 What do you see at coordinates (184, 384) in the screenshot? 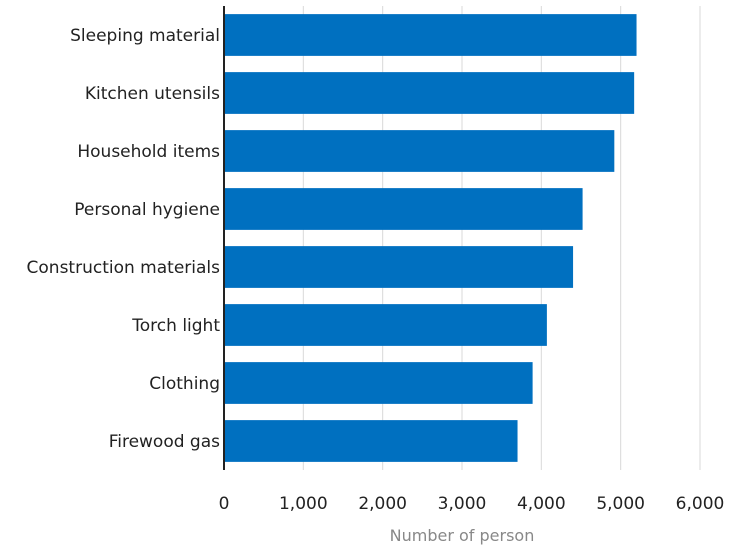
I see `category-label: Clothing` at bounding box center [184, 384].